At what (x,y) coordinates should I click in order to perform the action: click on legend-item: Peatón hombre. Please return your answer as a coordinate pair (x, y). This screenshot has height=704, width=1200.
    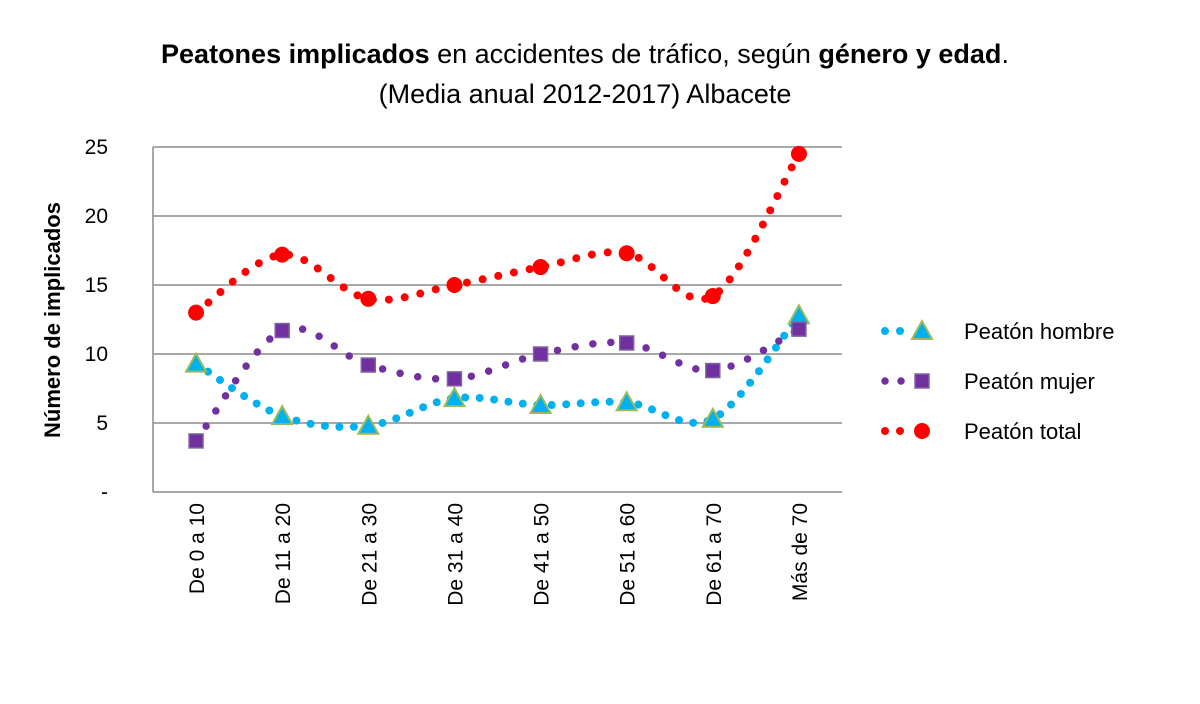
    Looking at the image, I should click on (997, 331).